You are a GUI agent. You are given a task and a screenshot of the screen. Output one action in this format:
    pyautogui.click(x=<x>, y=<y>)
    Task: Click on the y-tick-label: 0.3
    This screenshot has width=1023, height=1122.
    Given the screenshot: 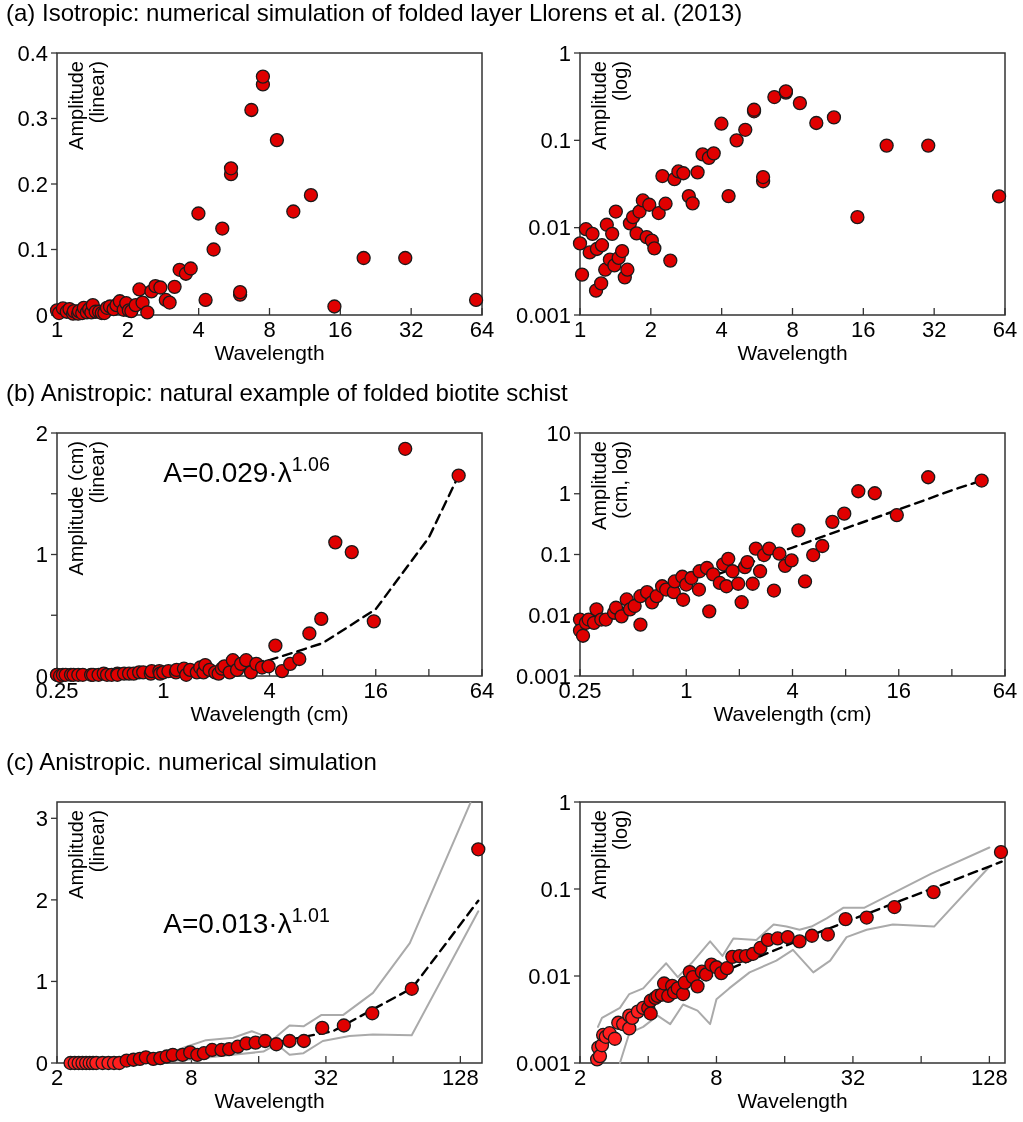 What is the action you would take?
    pyautogui.click(x=32, y=119)
    